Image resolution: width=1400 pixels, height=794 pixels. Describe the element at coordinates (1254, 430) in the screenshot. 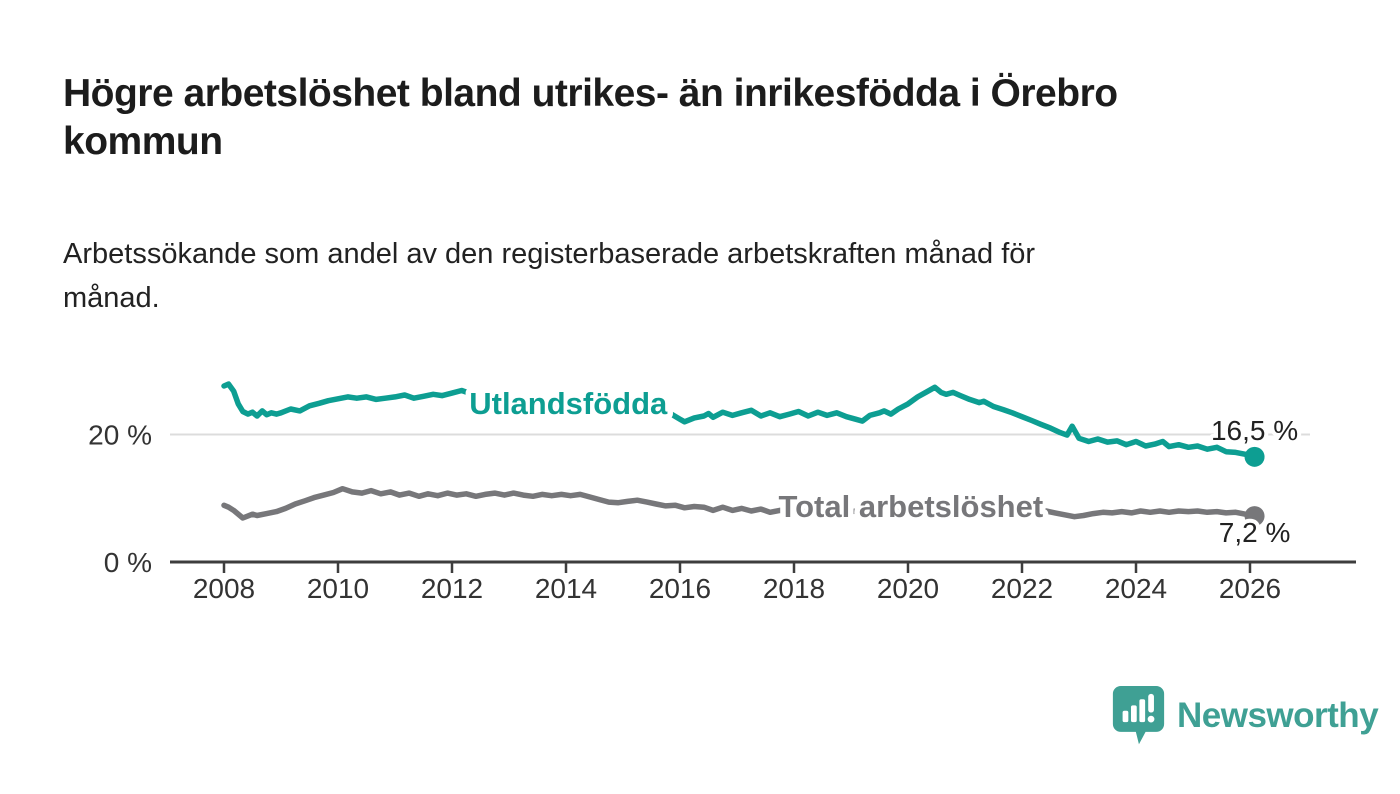

I see `end-value-label-utlandsfodda: 16,5 %` at that location.